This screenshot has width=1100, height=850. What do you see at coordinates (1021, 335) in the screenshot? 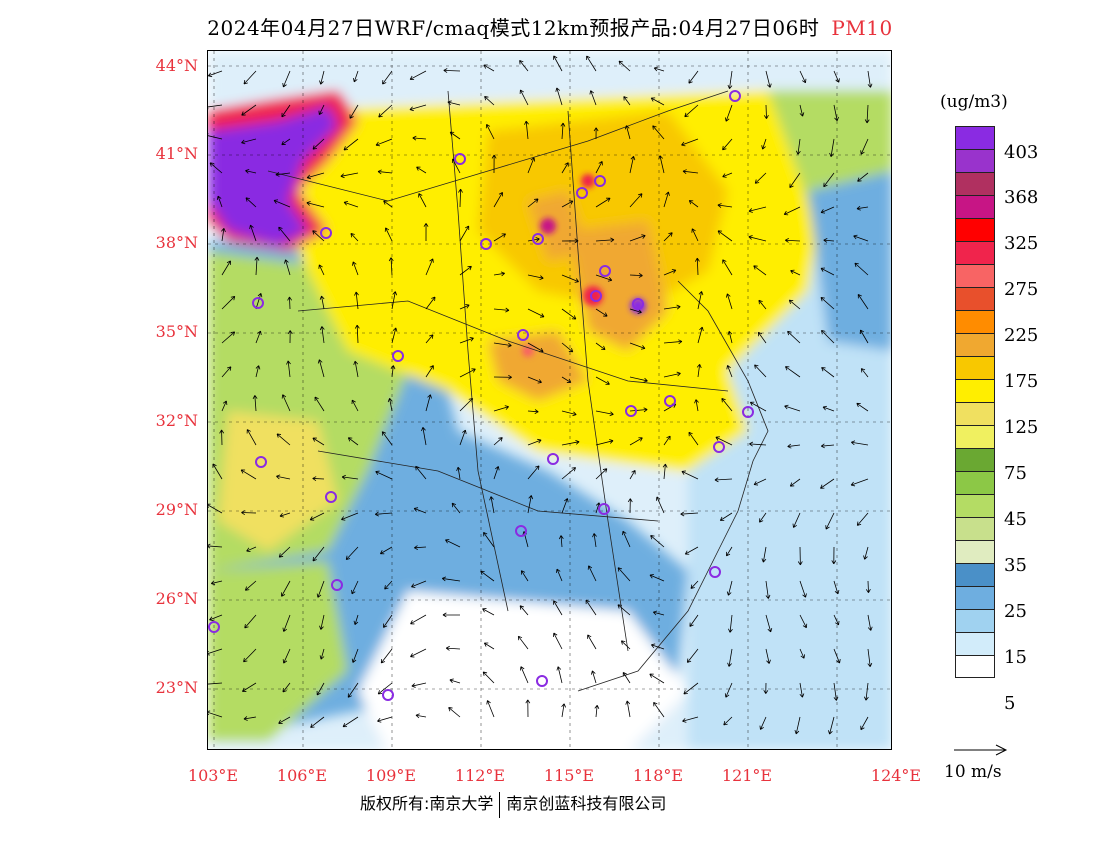
I see `legend-tick: 225` at bounding box center [1021, 335].